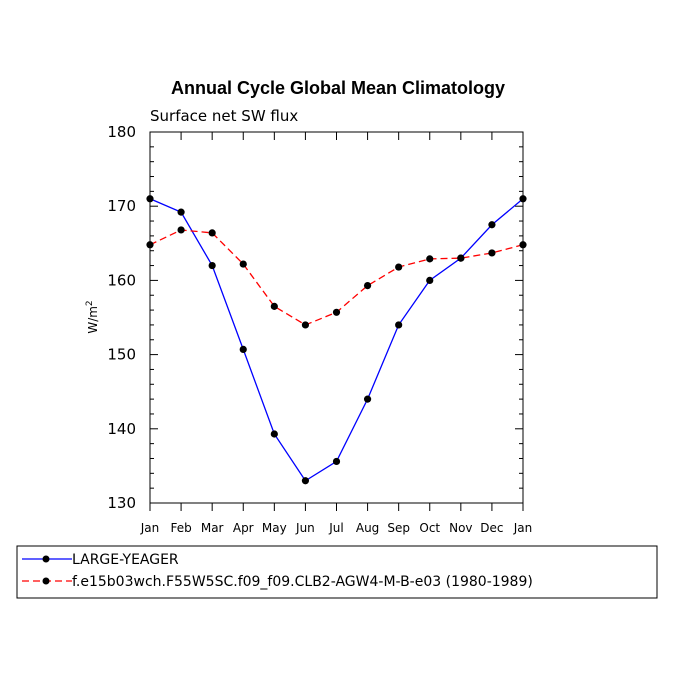 The image size is (675, 675). Describe the element at coordinates (121, 206) in the screenshot. I see `y-tick-label: 170` at that location.